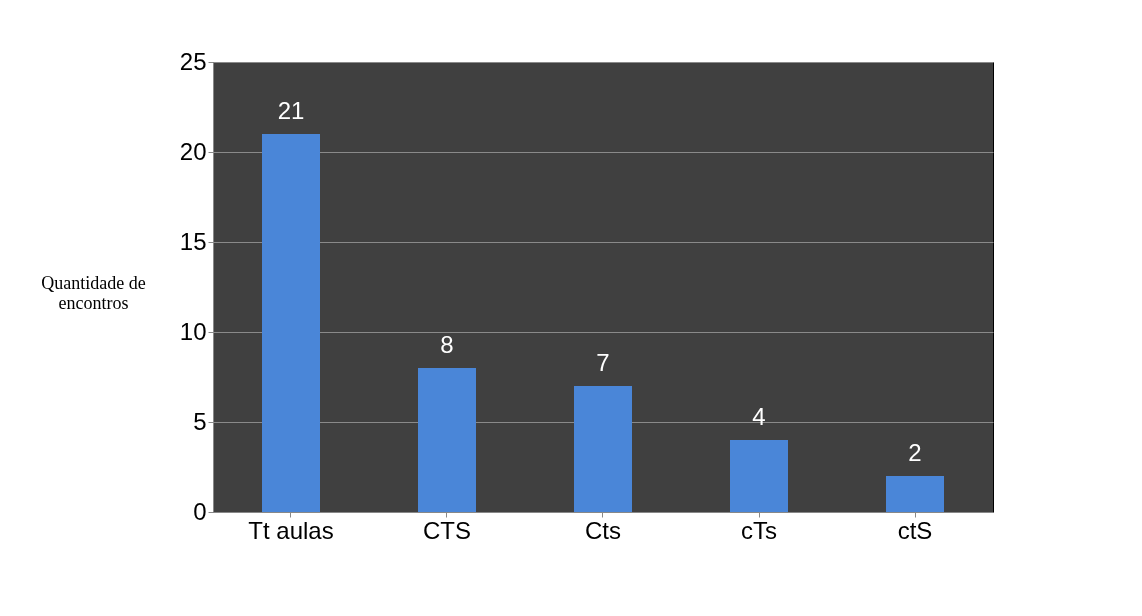  I want to click on data-label: 21, so click(291, 110).